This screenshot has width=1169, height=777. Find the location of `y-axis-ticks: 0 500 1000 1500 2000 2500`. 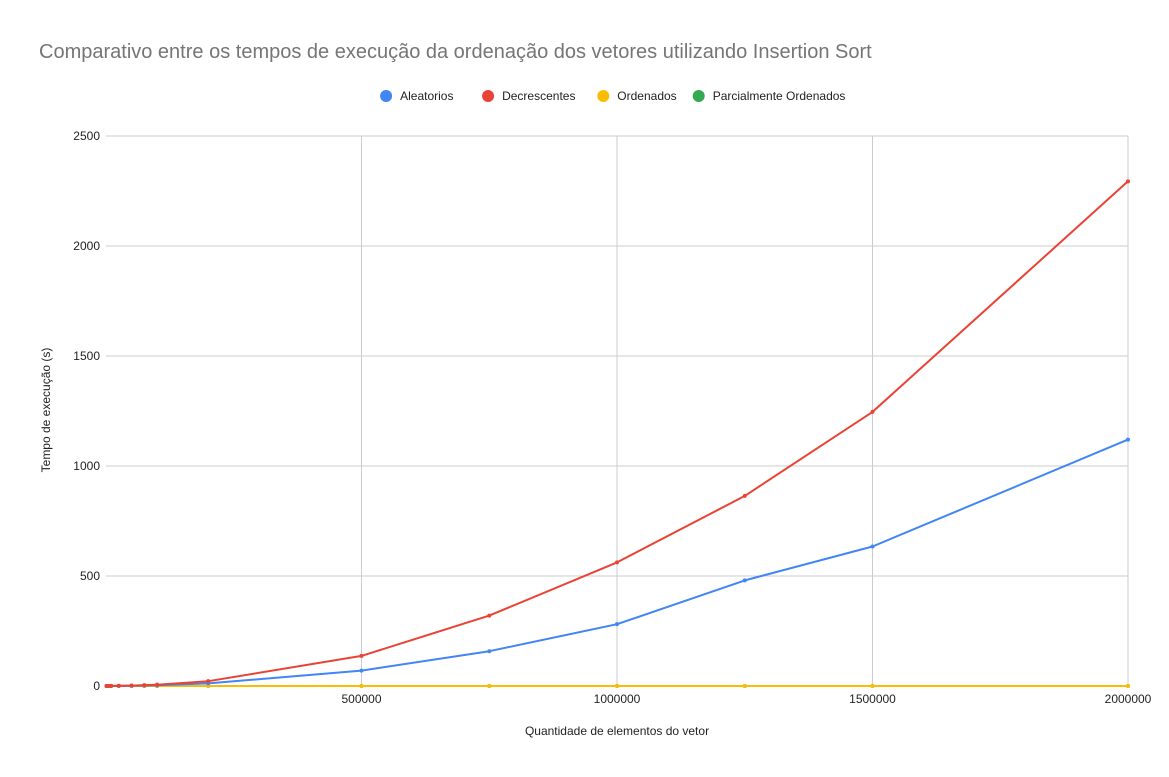

y-axis-ticks: 0 500 1000 1500 2000 2500 is located at coordinates (86, 411).